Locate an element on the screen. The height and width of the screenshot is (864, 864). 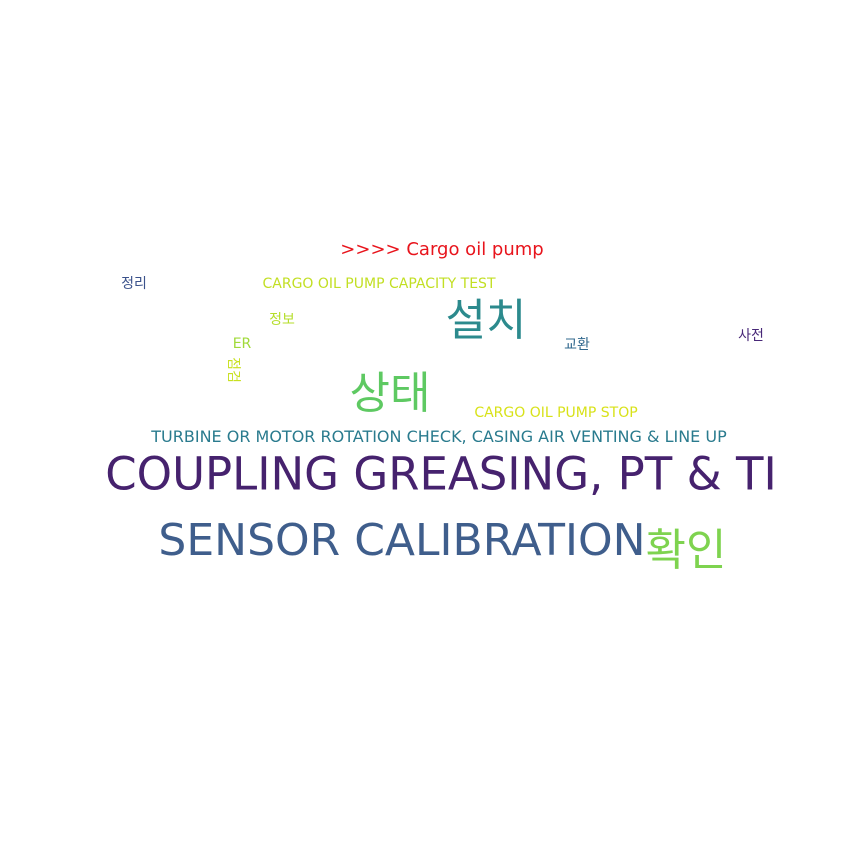
word-sensor-calibration: SENSOR CALIBRATION is located at coordinates (402, 540).